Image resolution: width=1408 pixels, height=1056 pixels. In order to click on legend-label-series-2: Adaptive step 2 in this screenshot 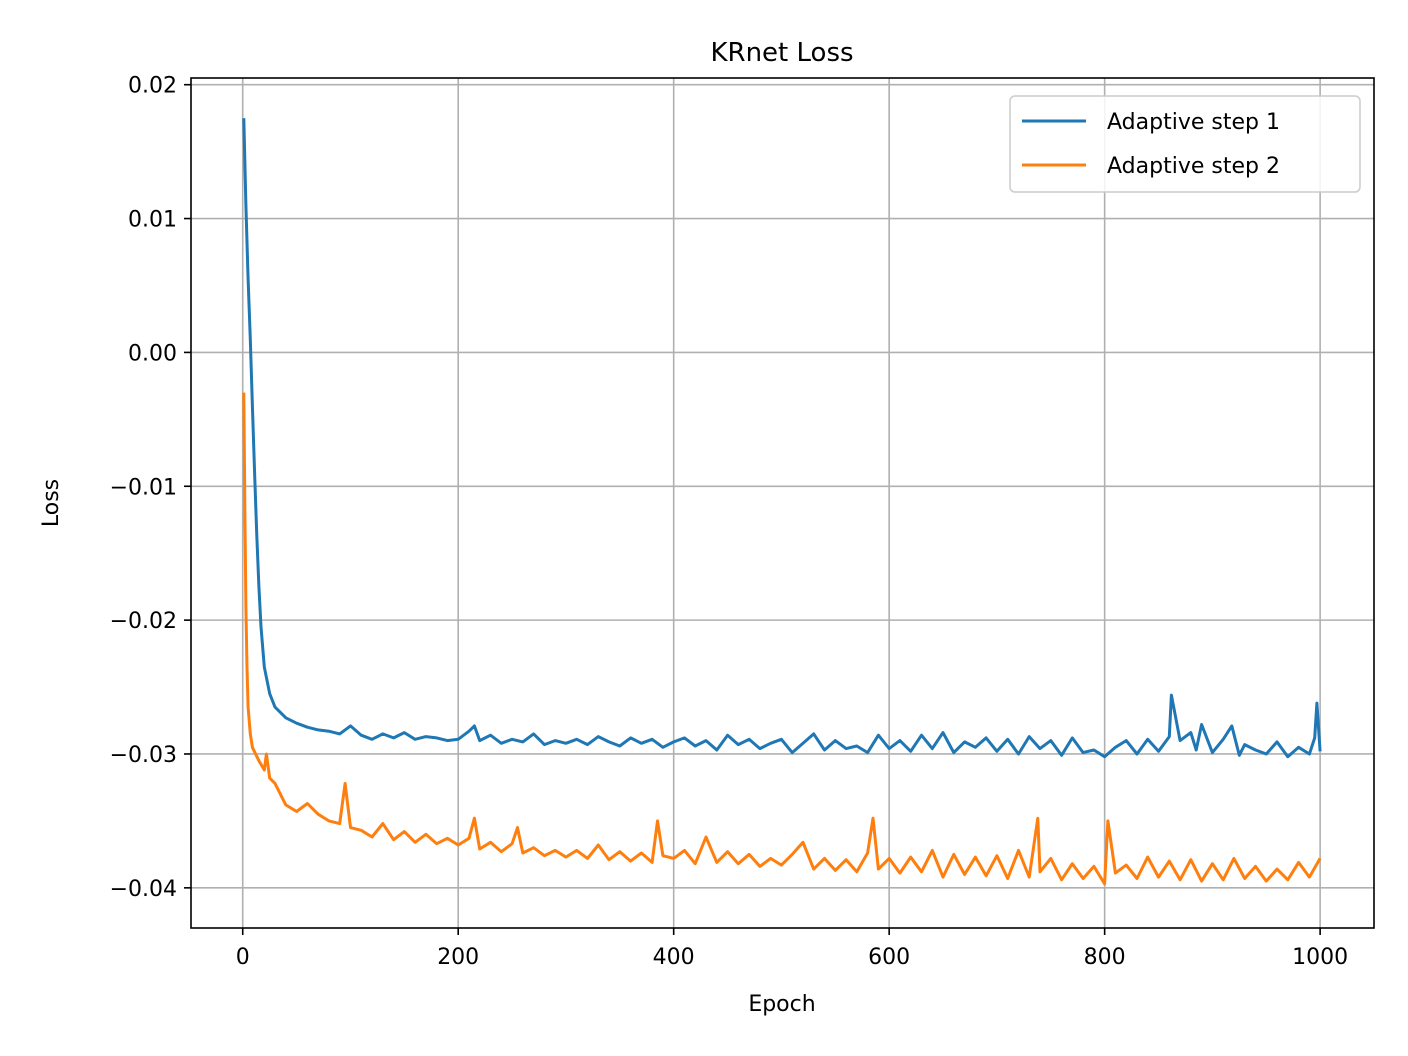, I will do `click(1193, 166)`.